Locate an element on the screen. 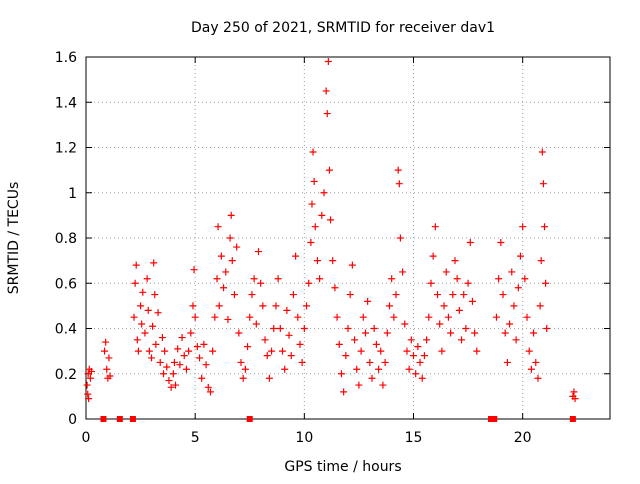 This screenshot has height=484, width=640. y-tick-label: 0 is located at coordinates (72, 420).